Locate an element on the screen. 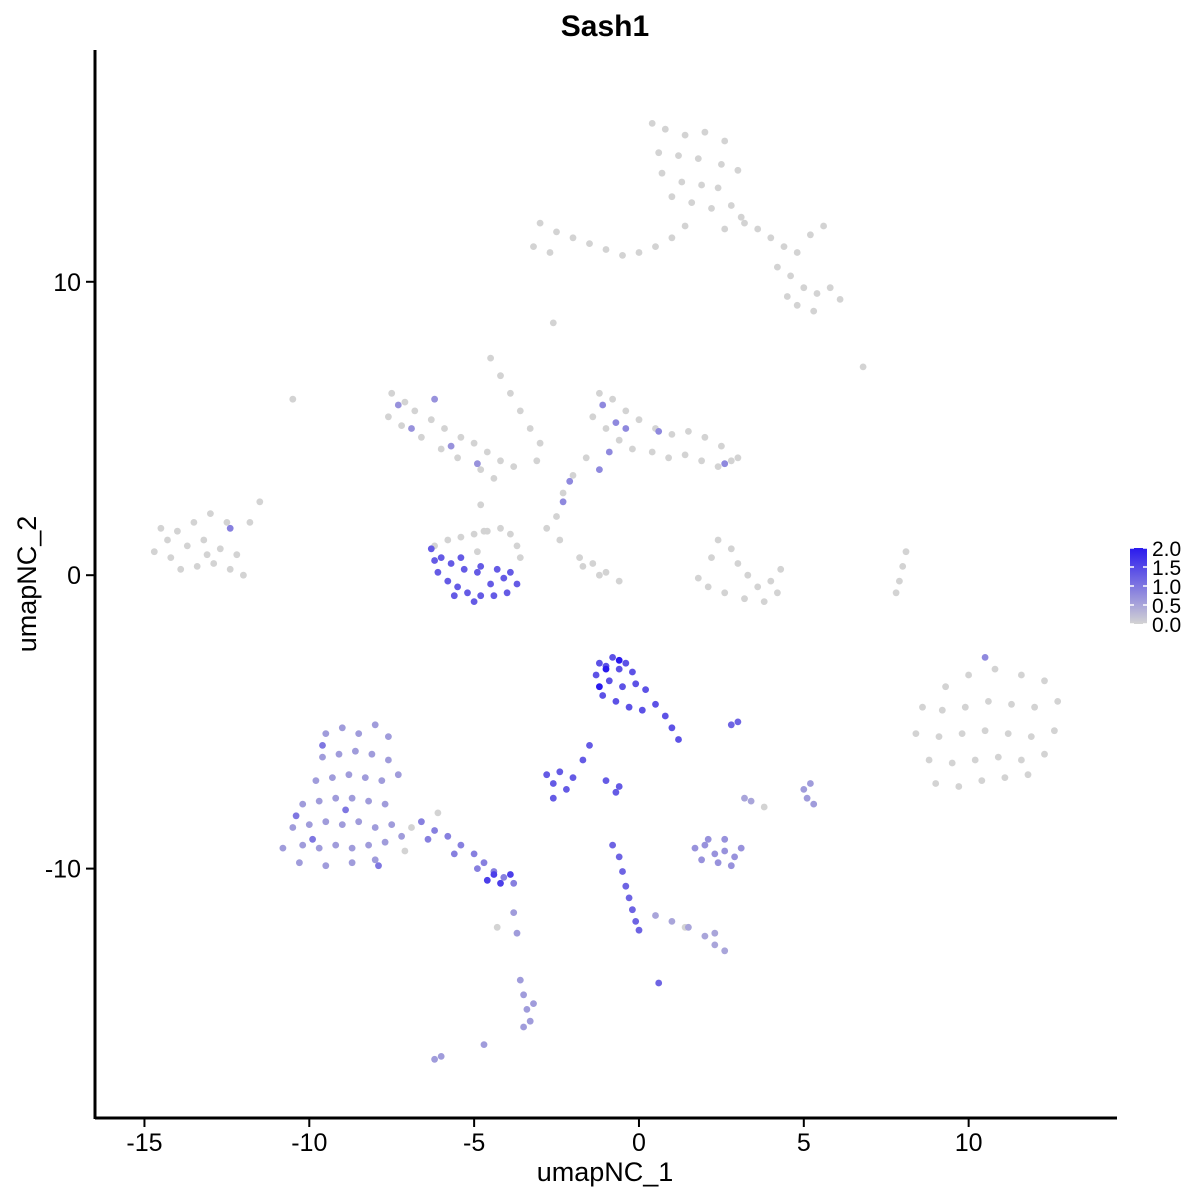 This screenshot has width=1200, height=1200. chart-title: Sash1 is located at coordinates (605, 26).